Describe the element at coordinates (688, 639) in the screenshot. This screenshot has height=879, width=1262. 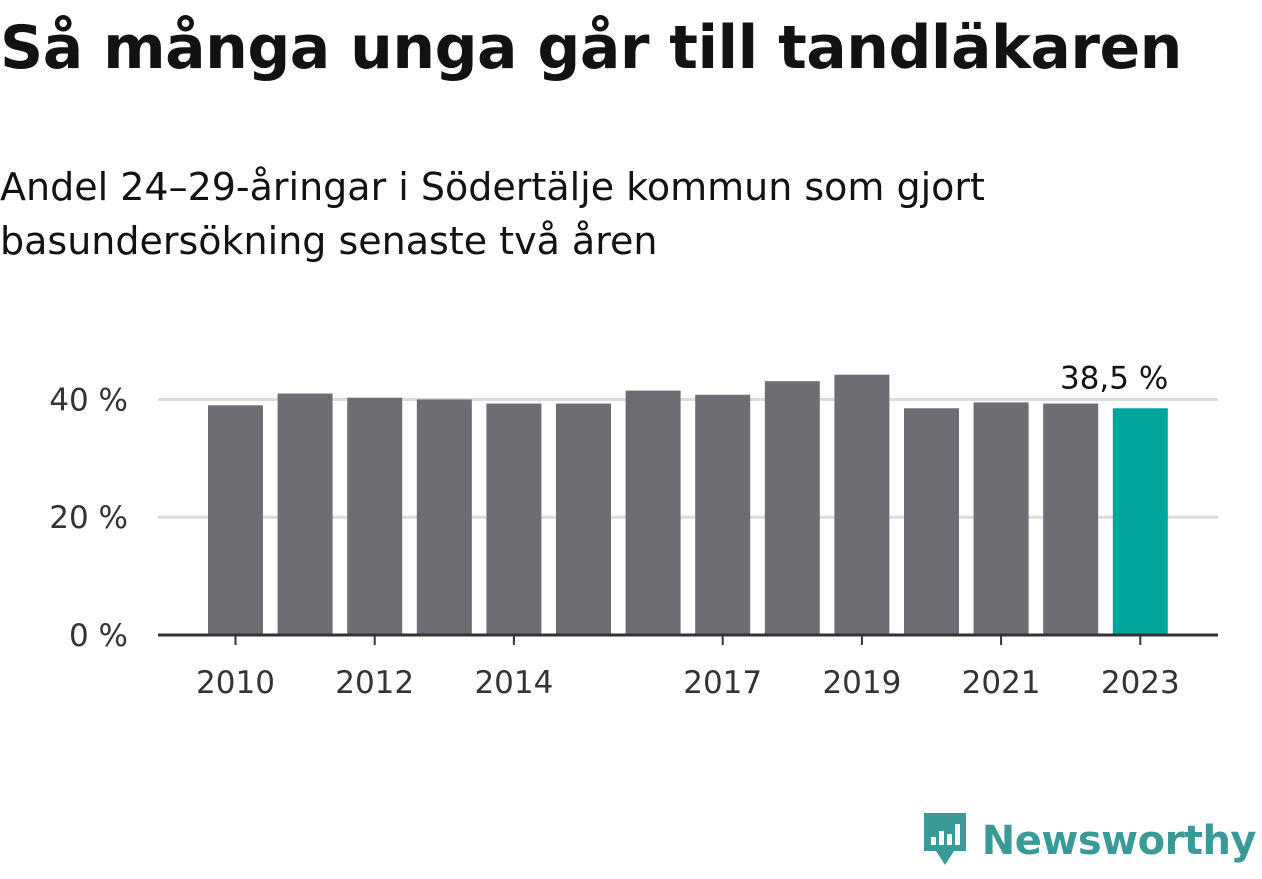
I see `axes` at that location.